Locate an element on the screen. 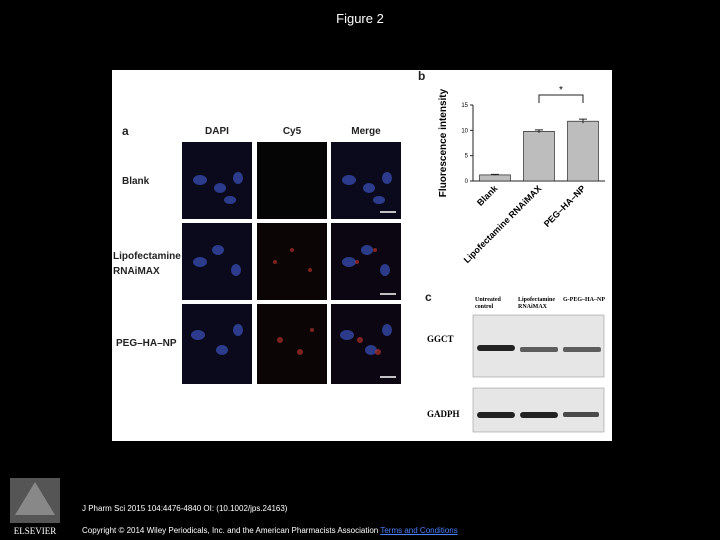  micrographs is located at coordinates (291, 263).